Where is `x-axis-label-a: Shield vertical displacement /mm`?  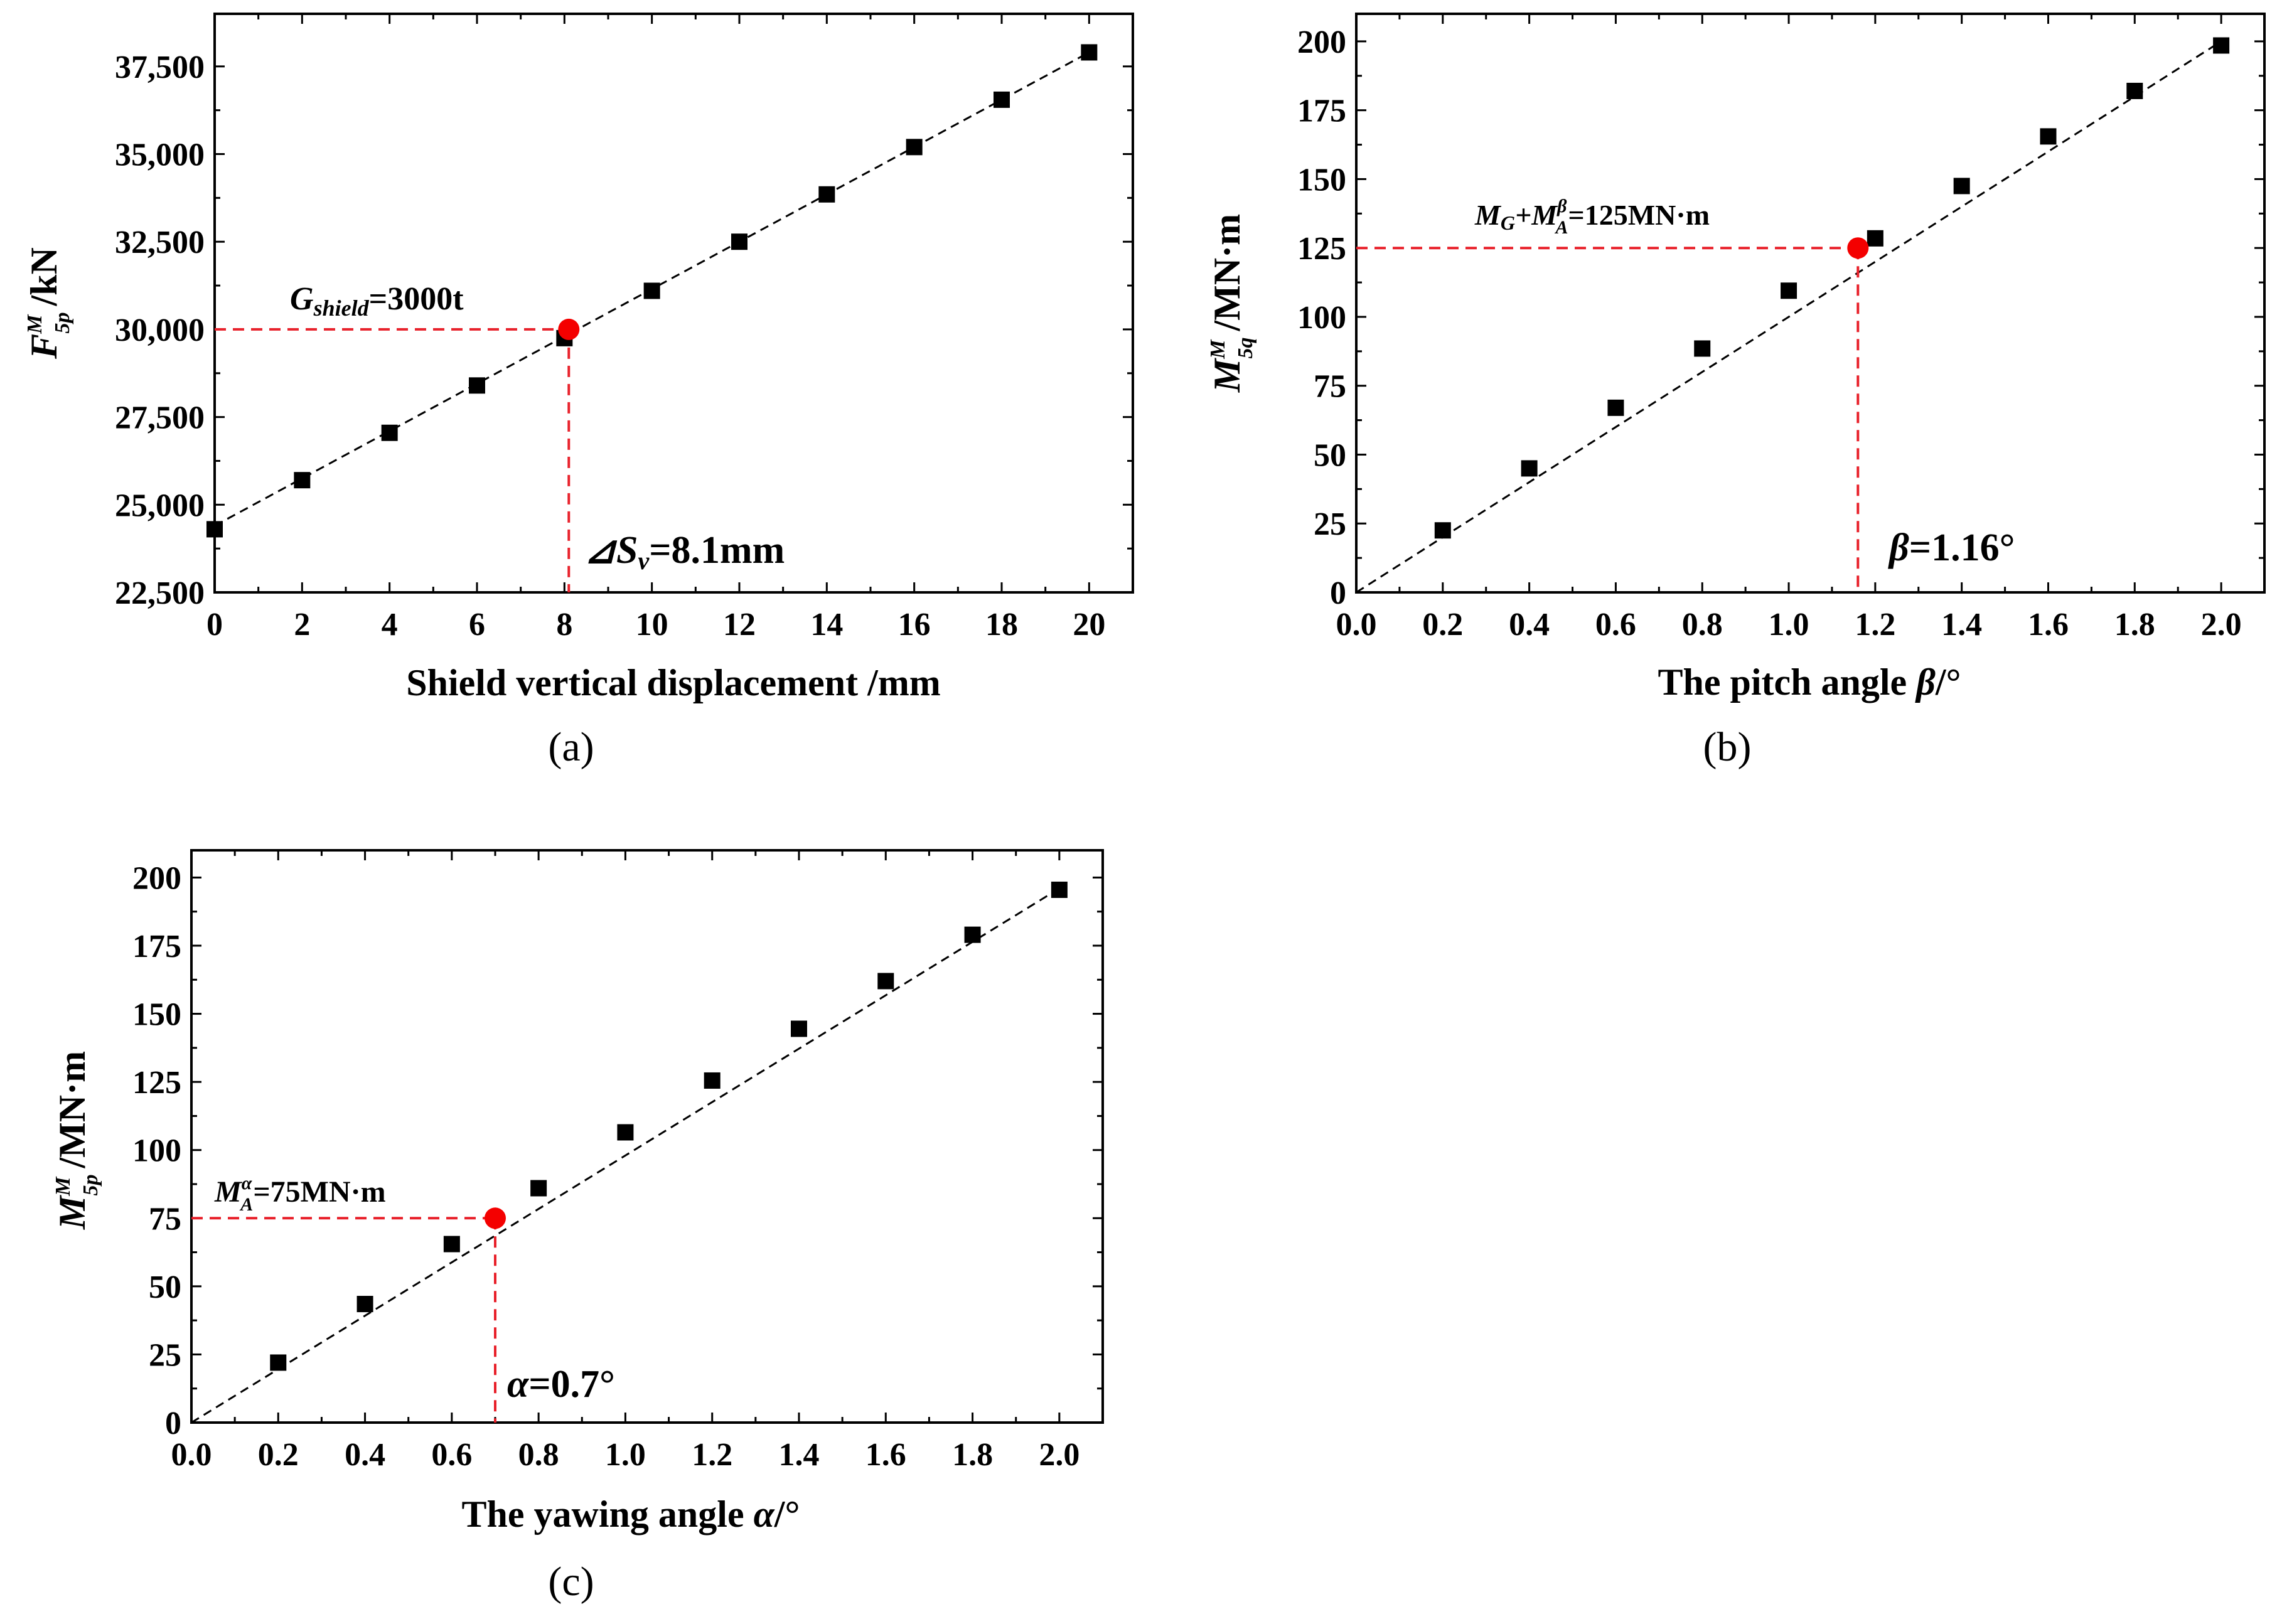 x-axis-label-a: Shield vertical displacement /mm is located at coordinates (673, 683).